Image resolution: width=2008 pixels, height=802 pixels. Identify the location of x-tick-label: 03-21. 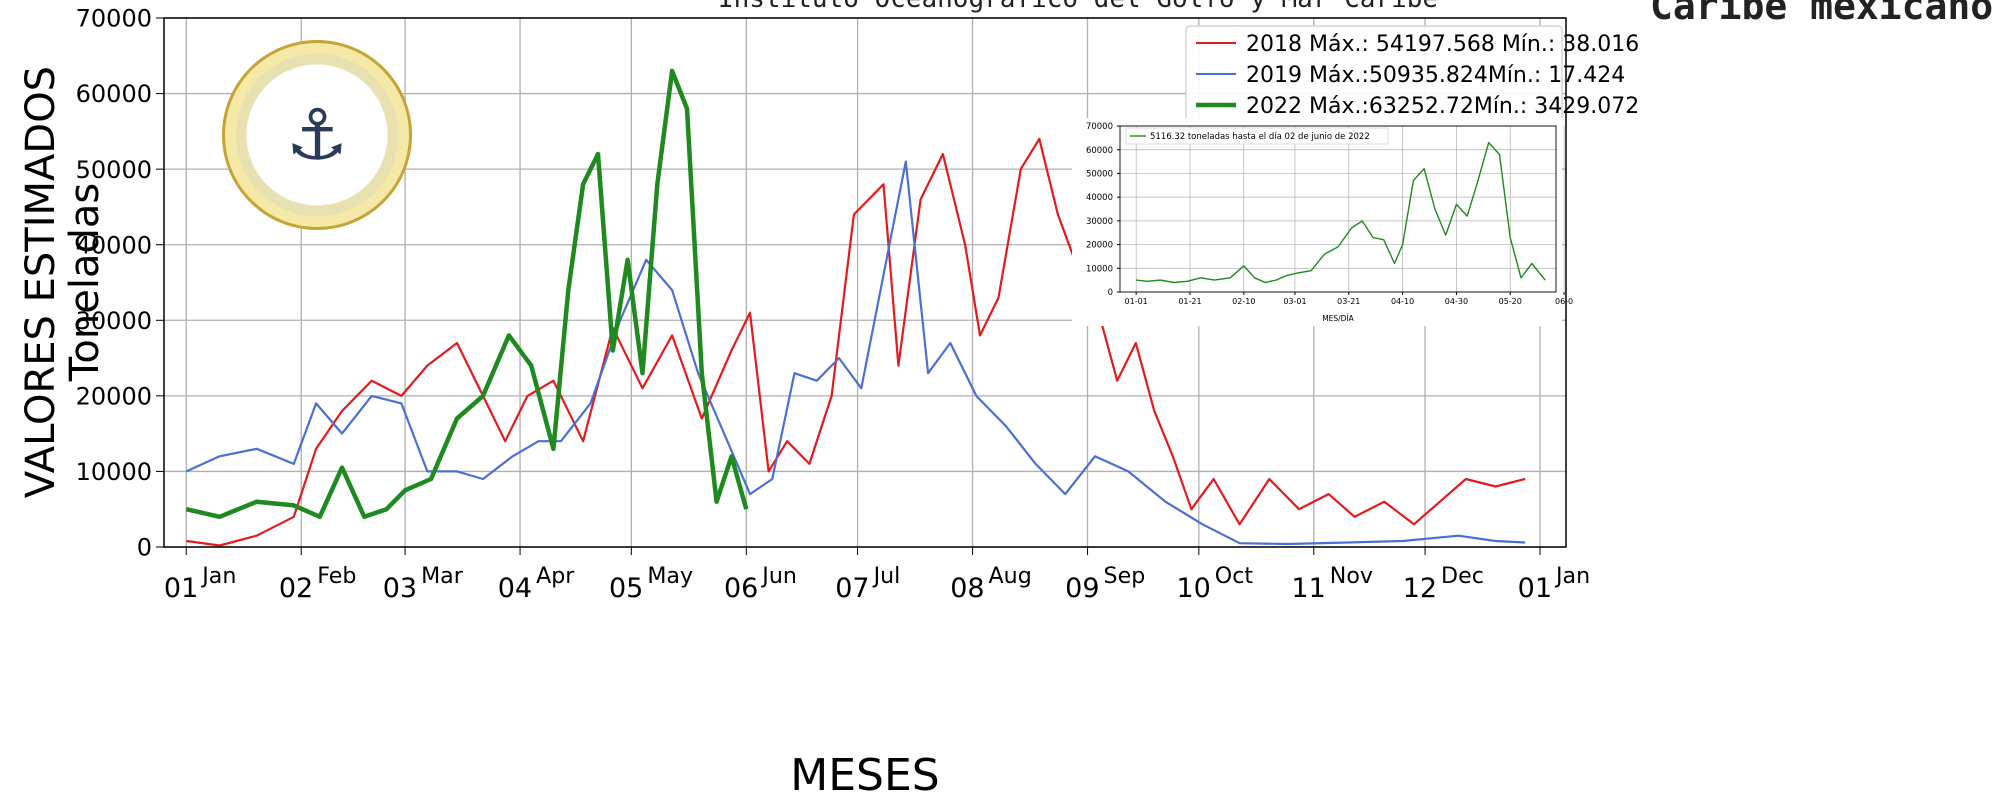
(1348, 301).